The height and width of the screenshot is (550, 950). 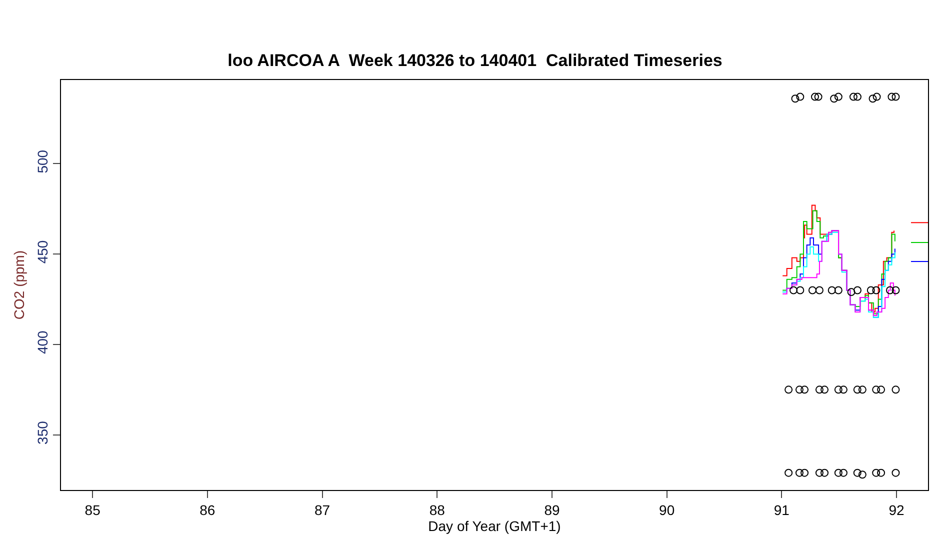 I want to click on x-tick-label: 90, so click(x=667, y=510).